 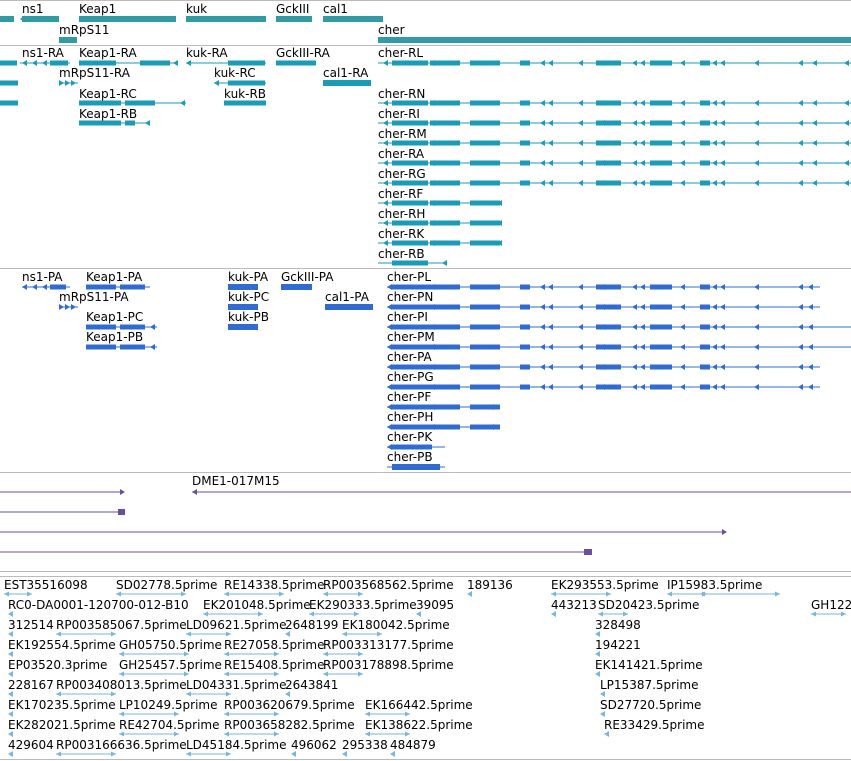 What do you see at coordinates (388, 645) in the screenshot?
I see `est-label: RP003313177.5prime` at bounding box center [388, 645].